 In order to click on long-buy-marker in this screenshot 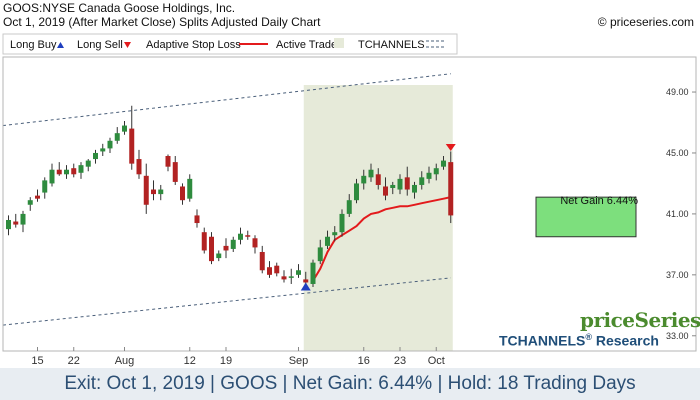, I will do `click(305, 286)`.